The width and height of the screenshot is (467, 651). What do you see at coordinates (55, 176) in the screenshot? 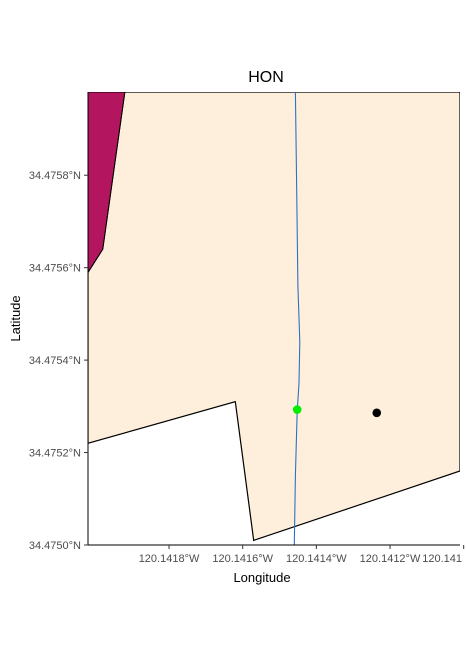
I see `y-tick-label: 34.4758°N` at bounding box center [55, 176].